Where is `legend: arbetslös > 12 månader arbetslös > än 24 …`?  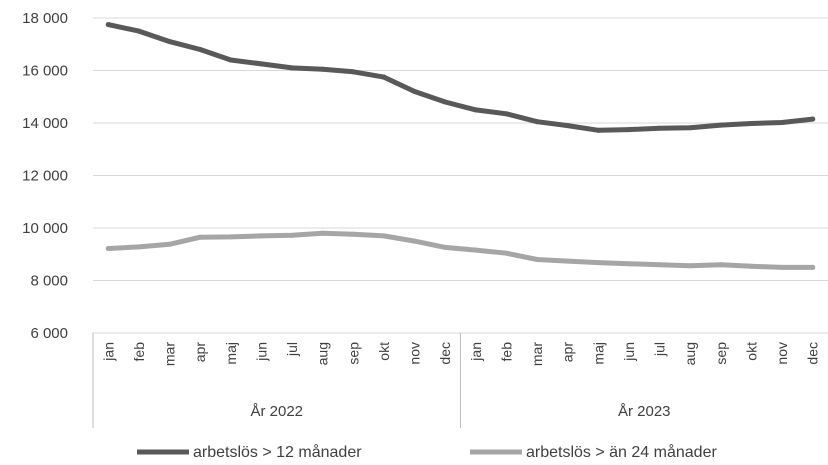 legend: arbetslös > 12 månader arbetslös > än 24 … is located at coordinates (427, 452).